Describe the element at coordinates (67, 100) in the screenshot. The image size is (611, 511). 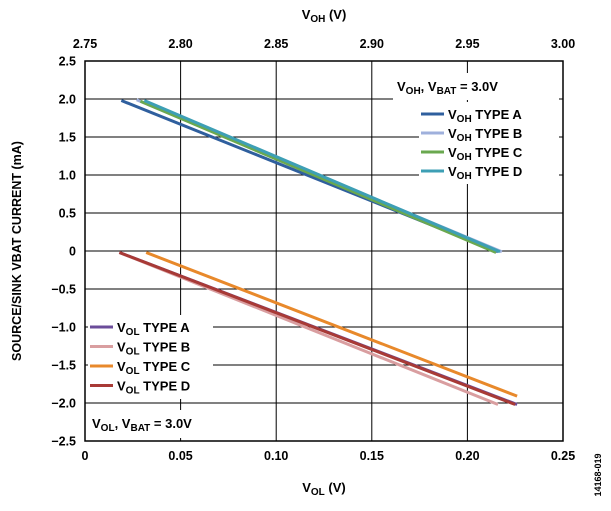
I see `y-tick-label: 2.0` at that location.